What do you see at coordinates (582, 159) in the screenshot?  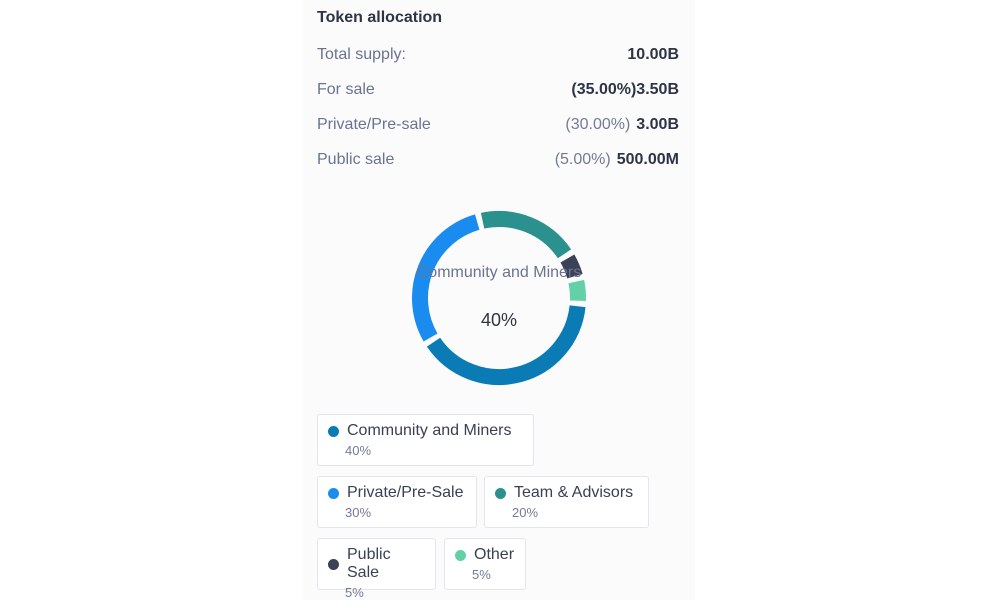 I see `row-percent: (5.00%)` at bounding box center [582, 159].